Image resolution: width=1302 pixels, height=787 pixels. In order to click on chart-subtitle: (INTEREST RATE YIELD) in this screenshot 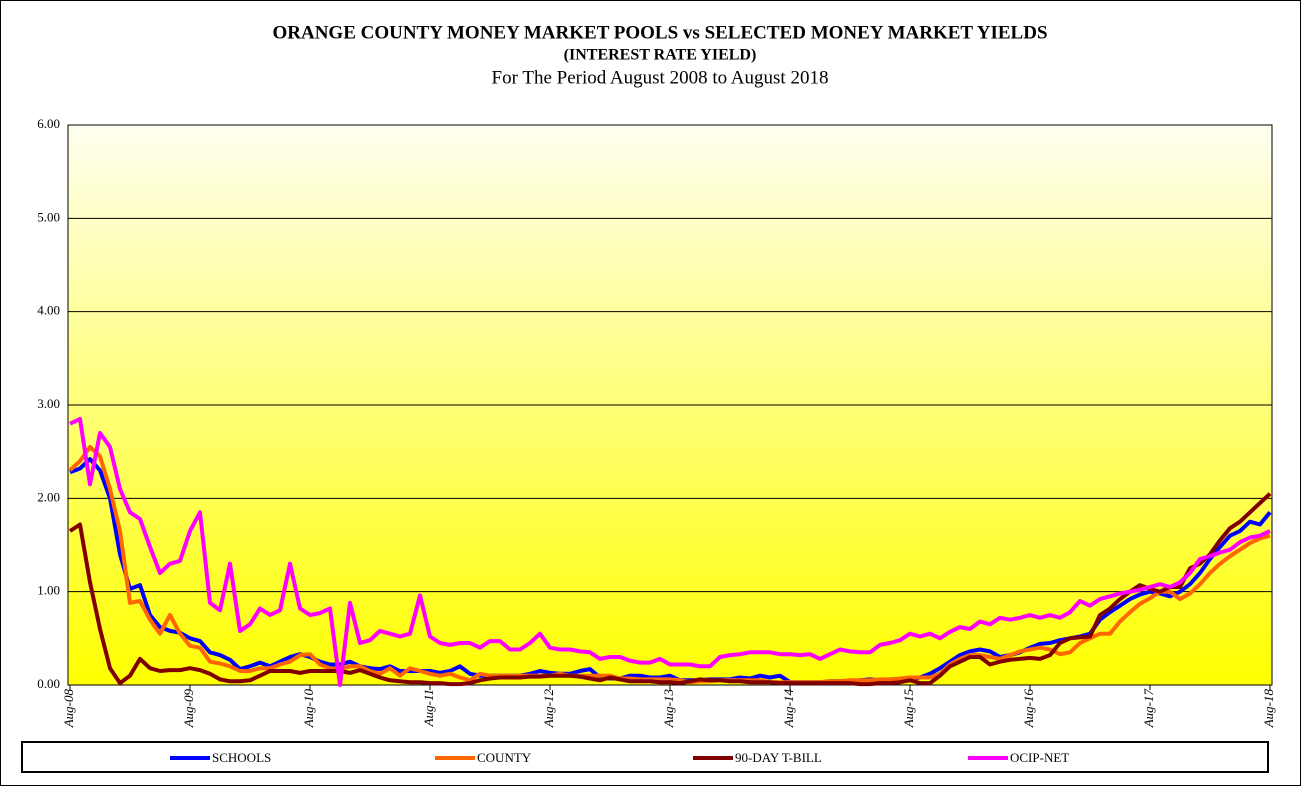, I will do `click(660, 55)`.